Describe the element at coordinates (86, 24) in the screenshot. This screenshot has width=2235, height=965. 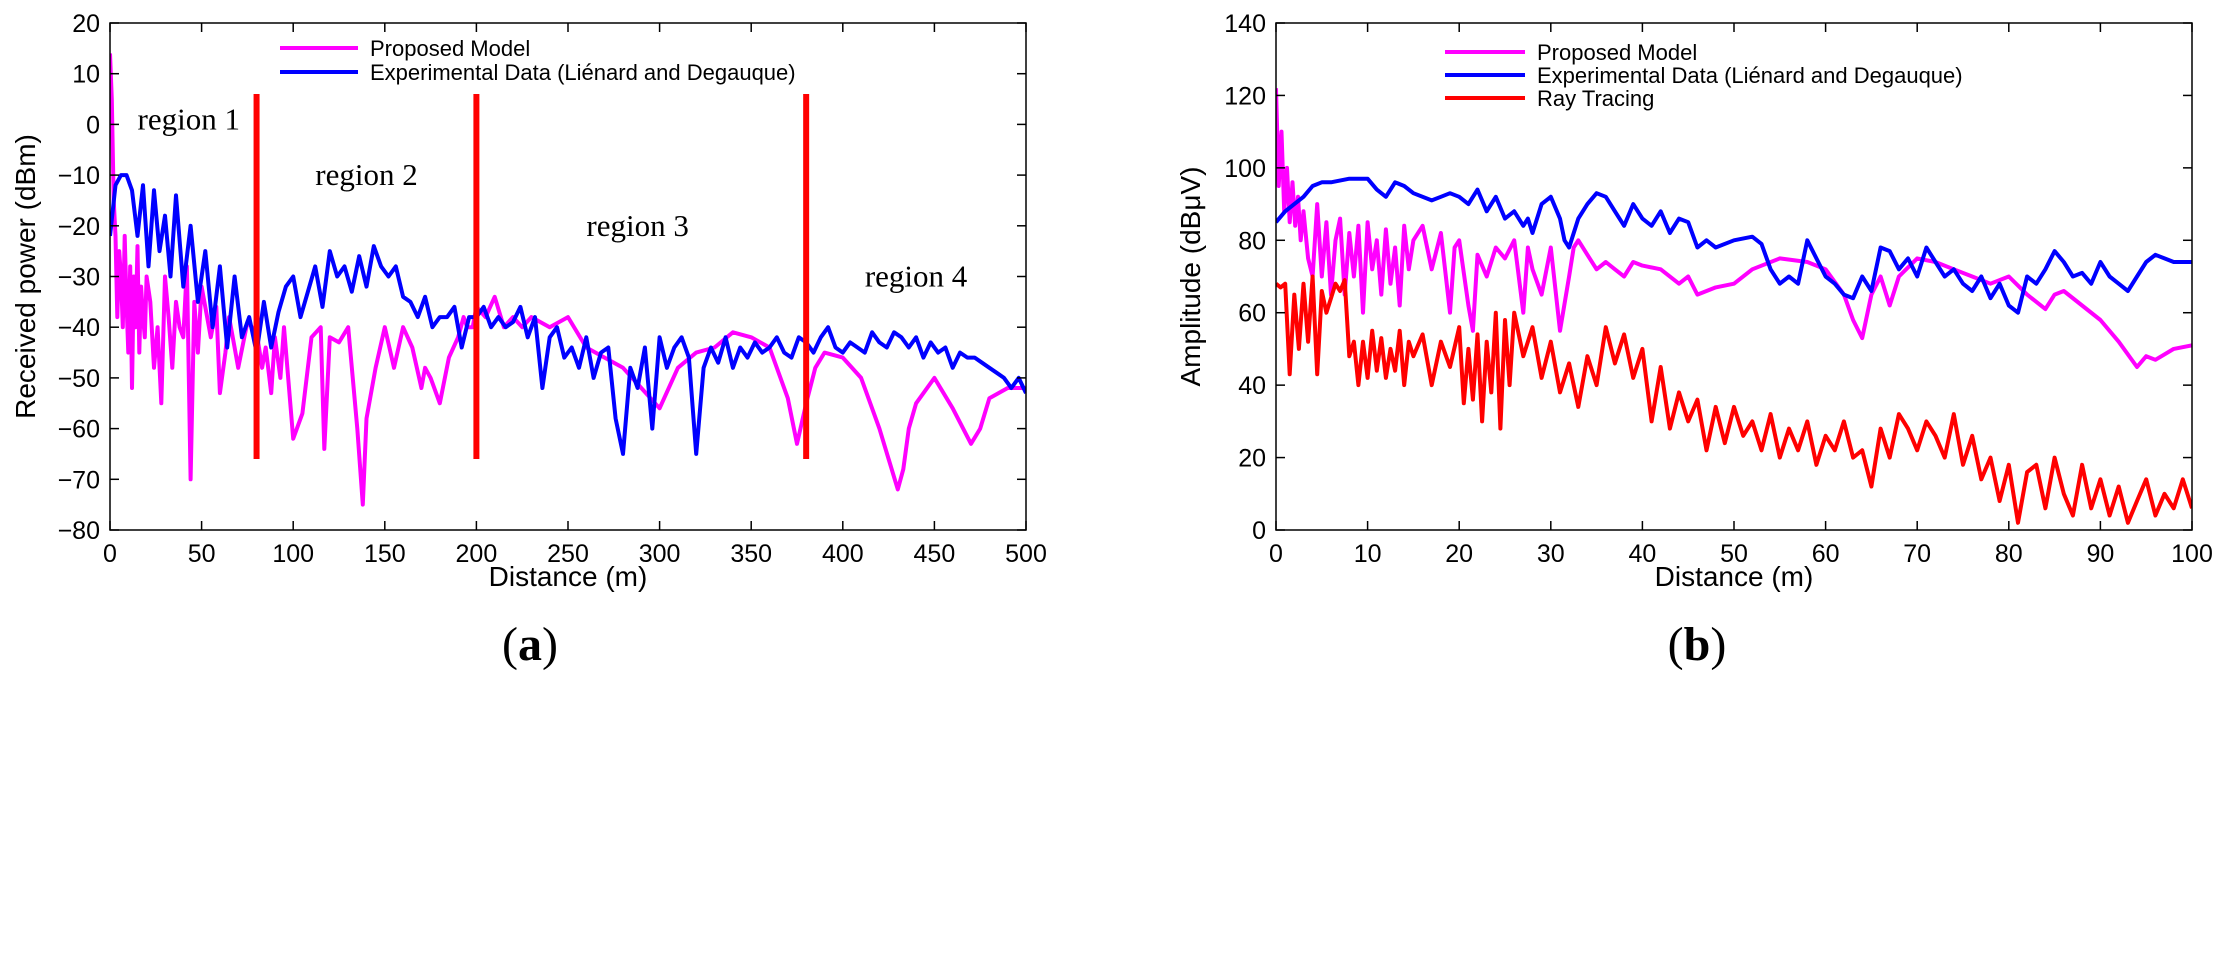
I see `panel-a-y-tick-label: 20` at that location.